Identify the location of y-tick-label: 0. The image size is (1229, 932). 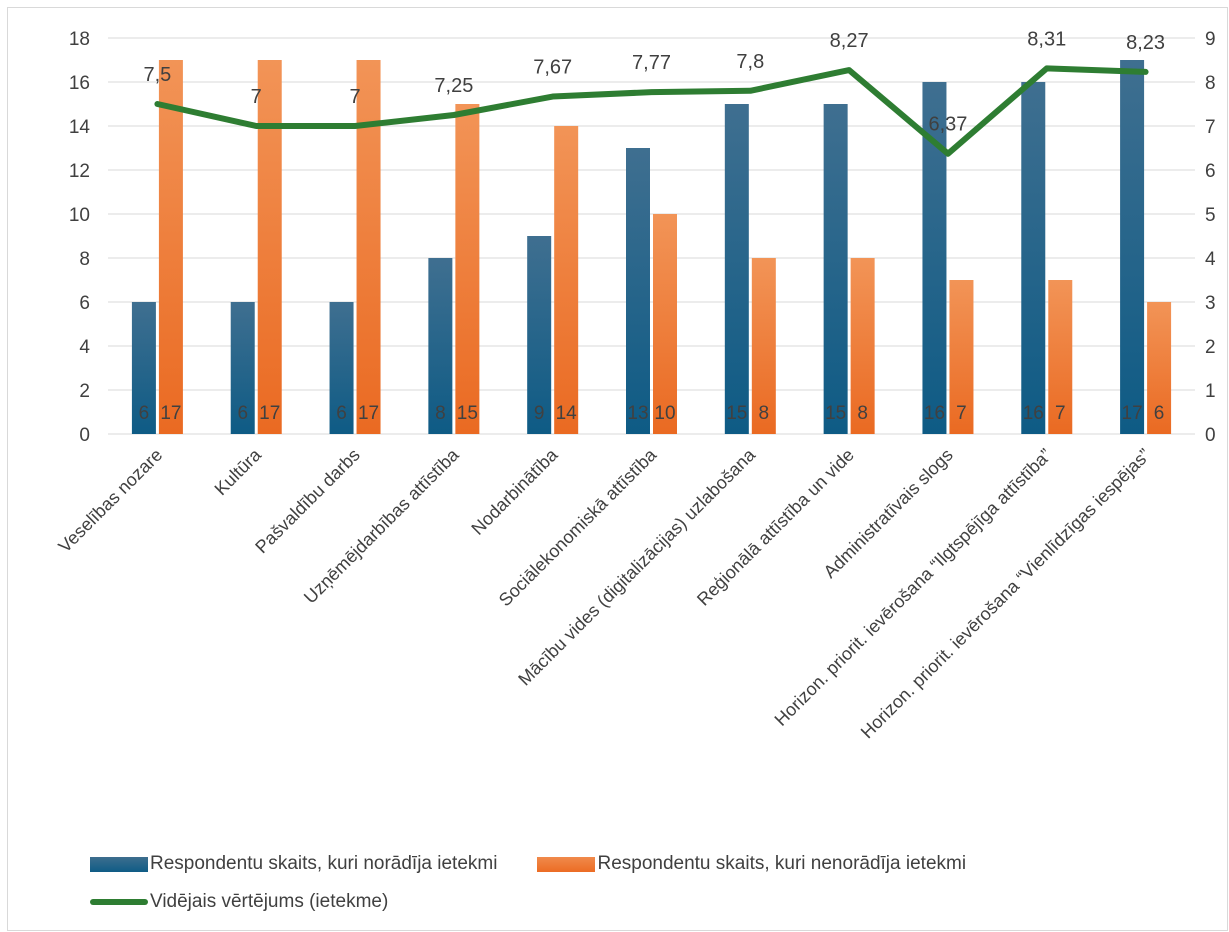
(84, 435).